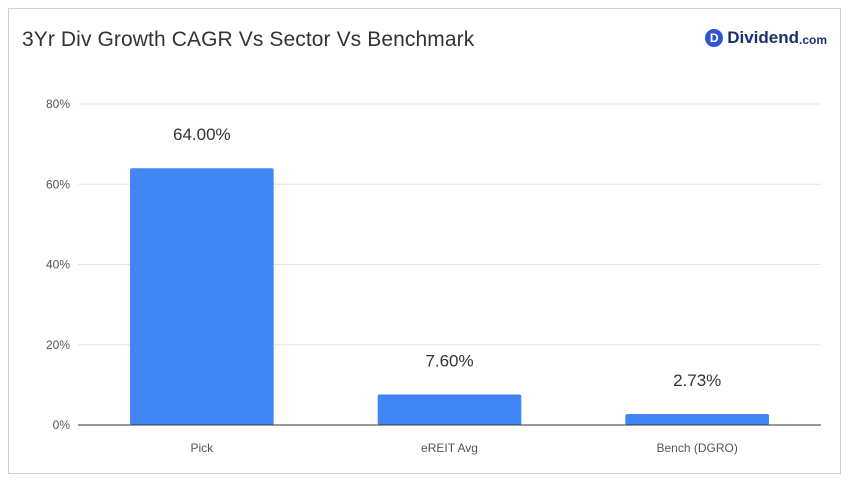 Image resolution: width=851 pixels, height=483 pixels. What do you see at coordinates (714, 38) in the screenshot?
I see `dividend-logo-icon: D` at bounding box center [714, 38].